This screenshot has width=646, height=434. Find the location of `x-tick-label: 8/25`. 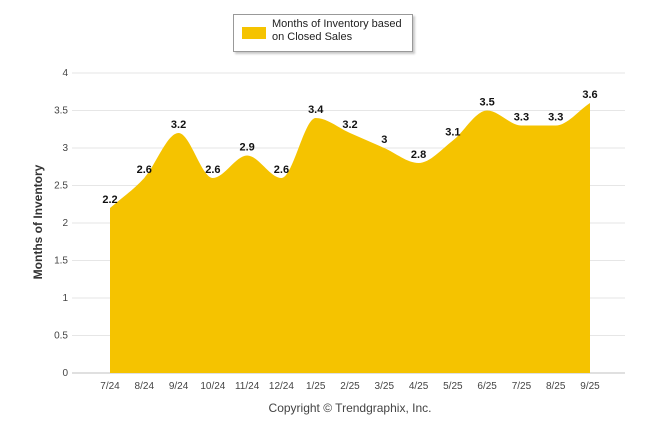

x-tick-label: 8/25 is located at coordinates (556, 386).